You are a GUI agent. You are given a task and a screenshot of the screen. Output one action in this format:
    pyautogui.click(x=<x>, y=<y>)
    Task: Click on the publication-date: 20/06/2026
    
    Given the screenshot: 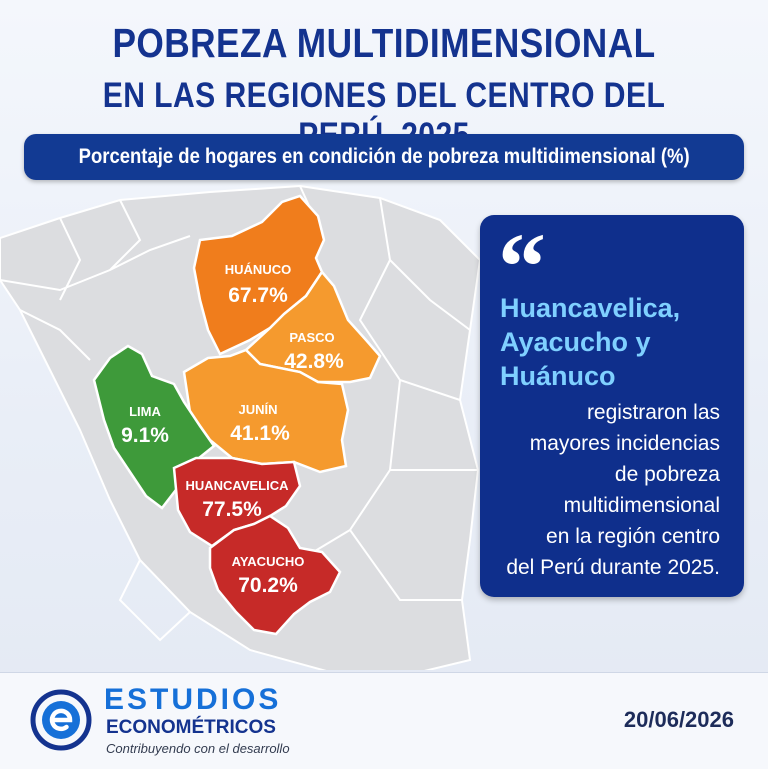 What is the action you would take?
    pyautogui.click(x=678, y=719)
    